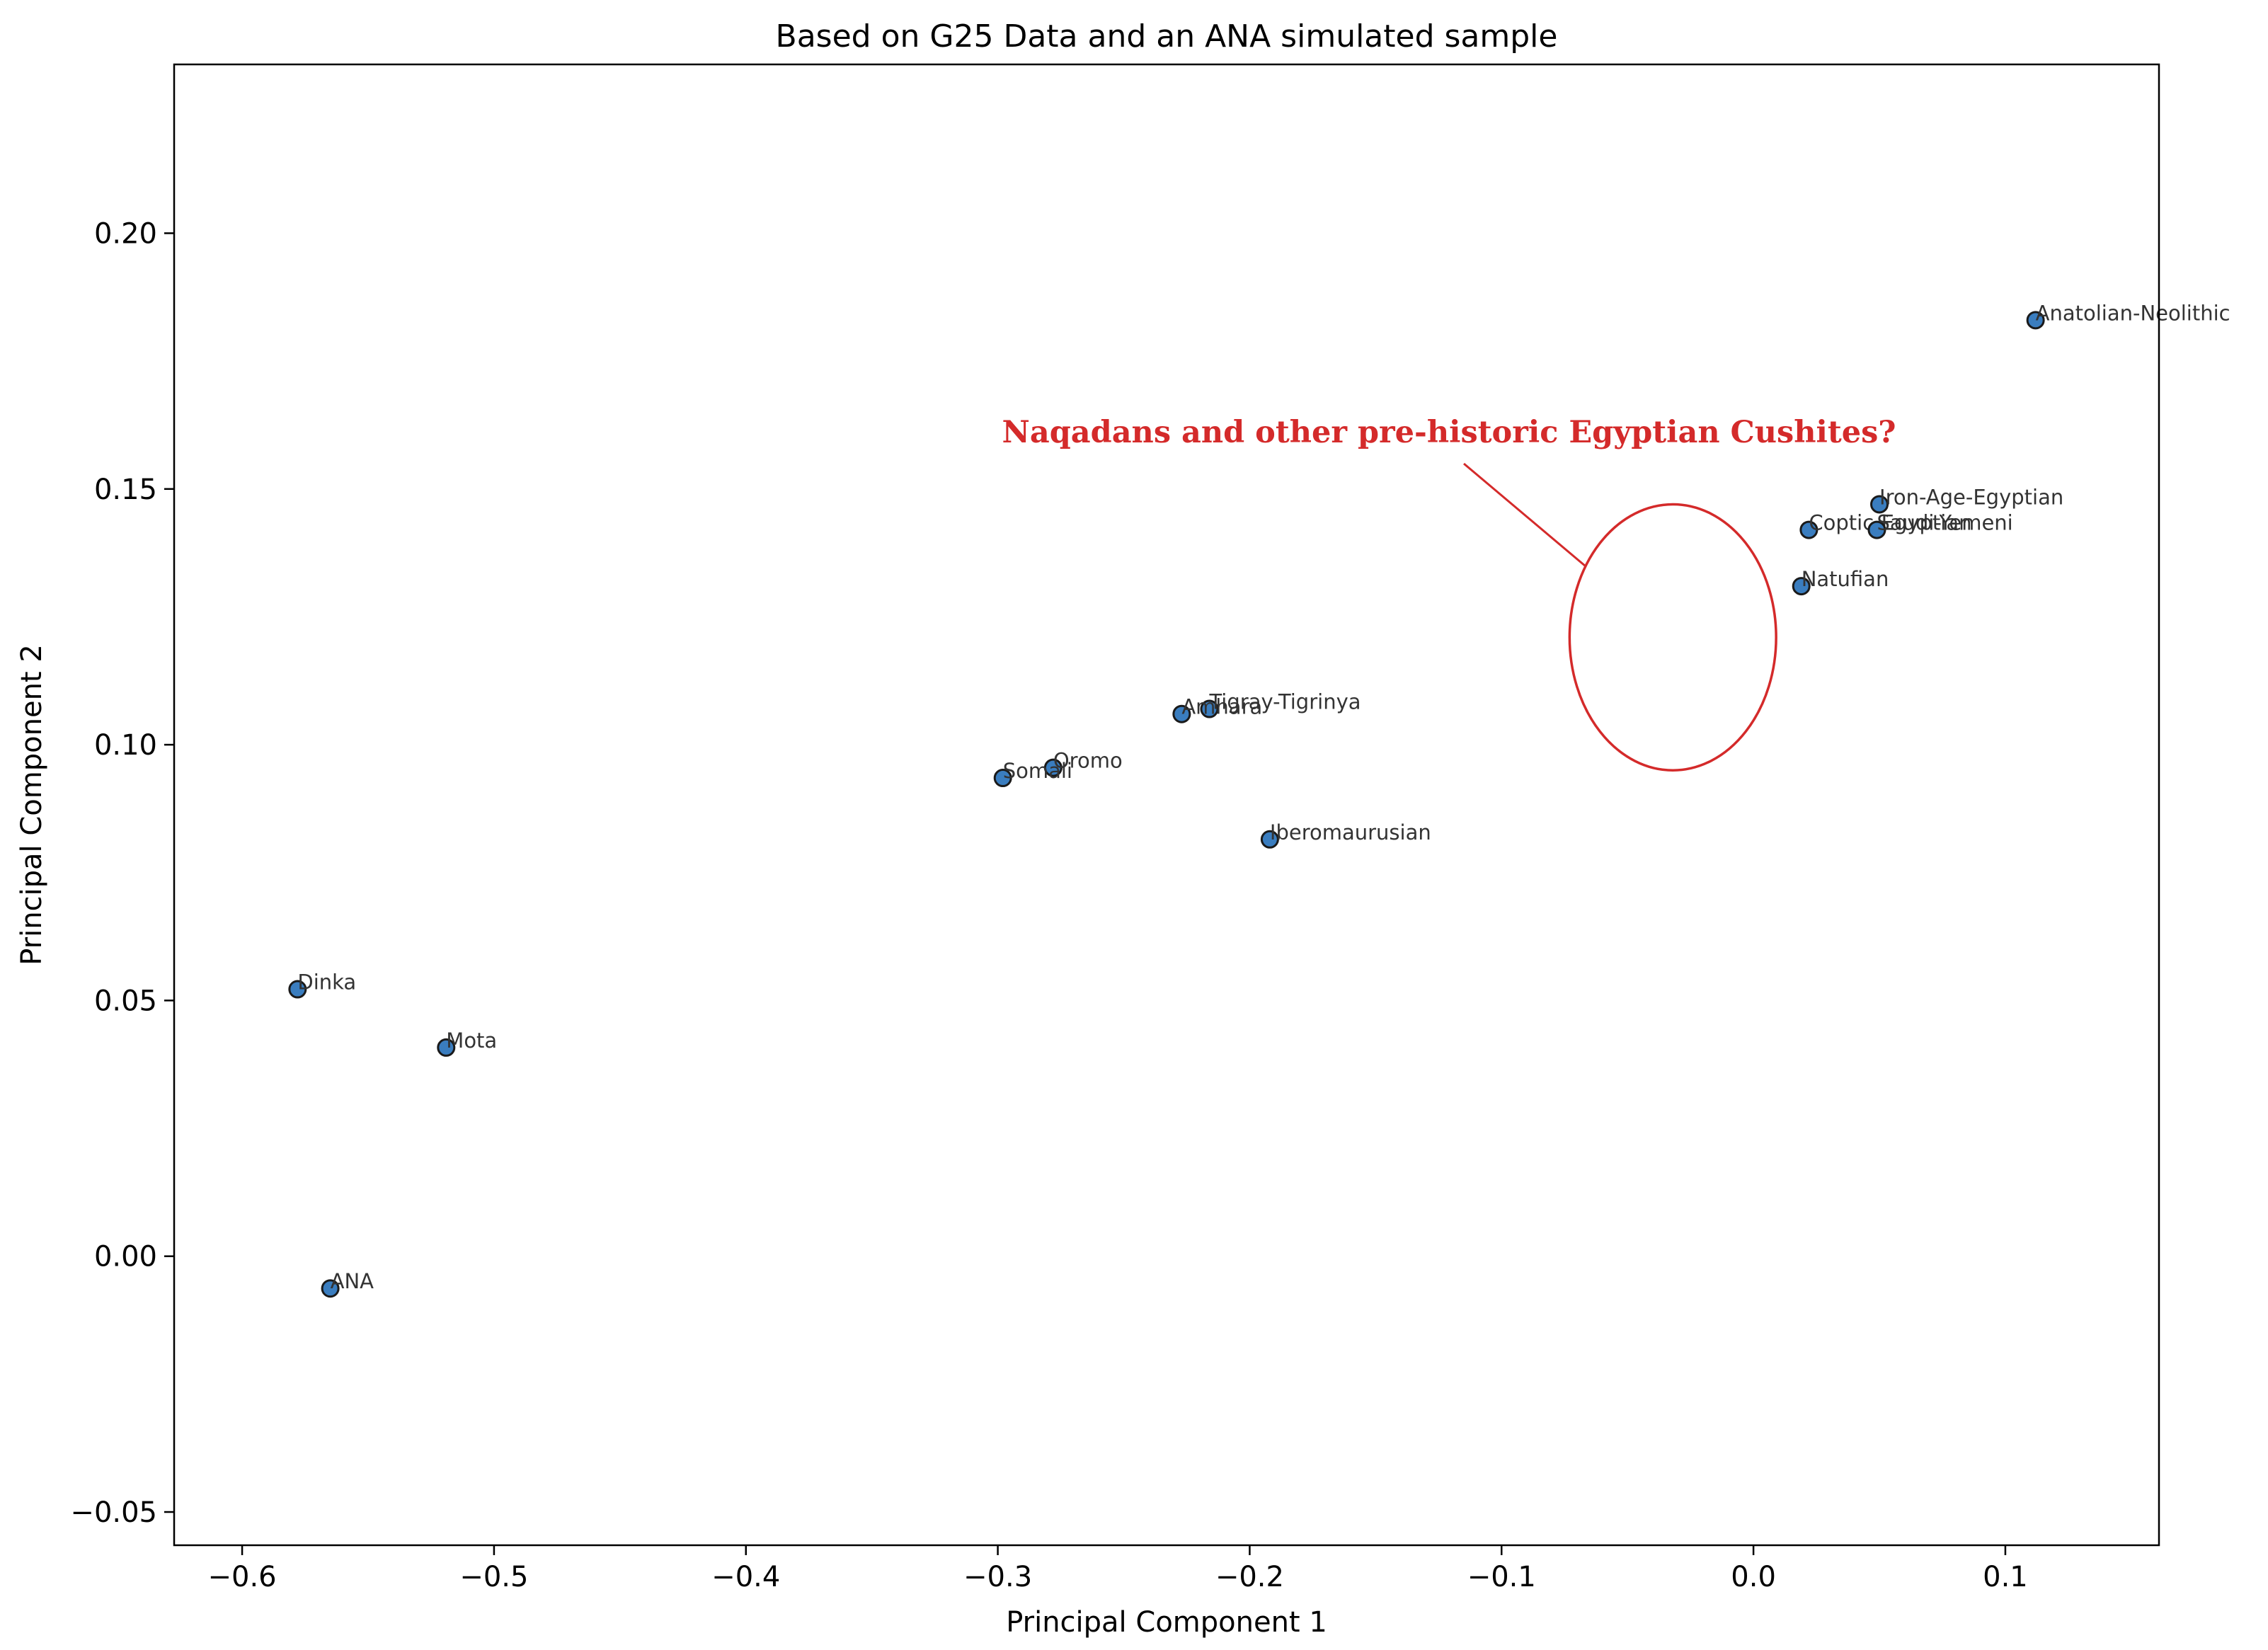 The height and width of the screenshot is (1650, 2268). What do you see at coordinates (125, 490) in the screenshot?
I see `y-tick-label: 0.15` at bounding box center [125, 490].